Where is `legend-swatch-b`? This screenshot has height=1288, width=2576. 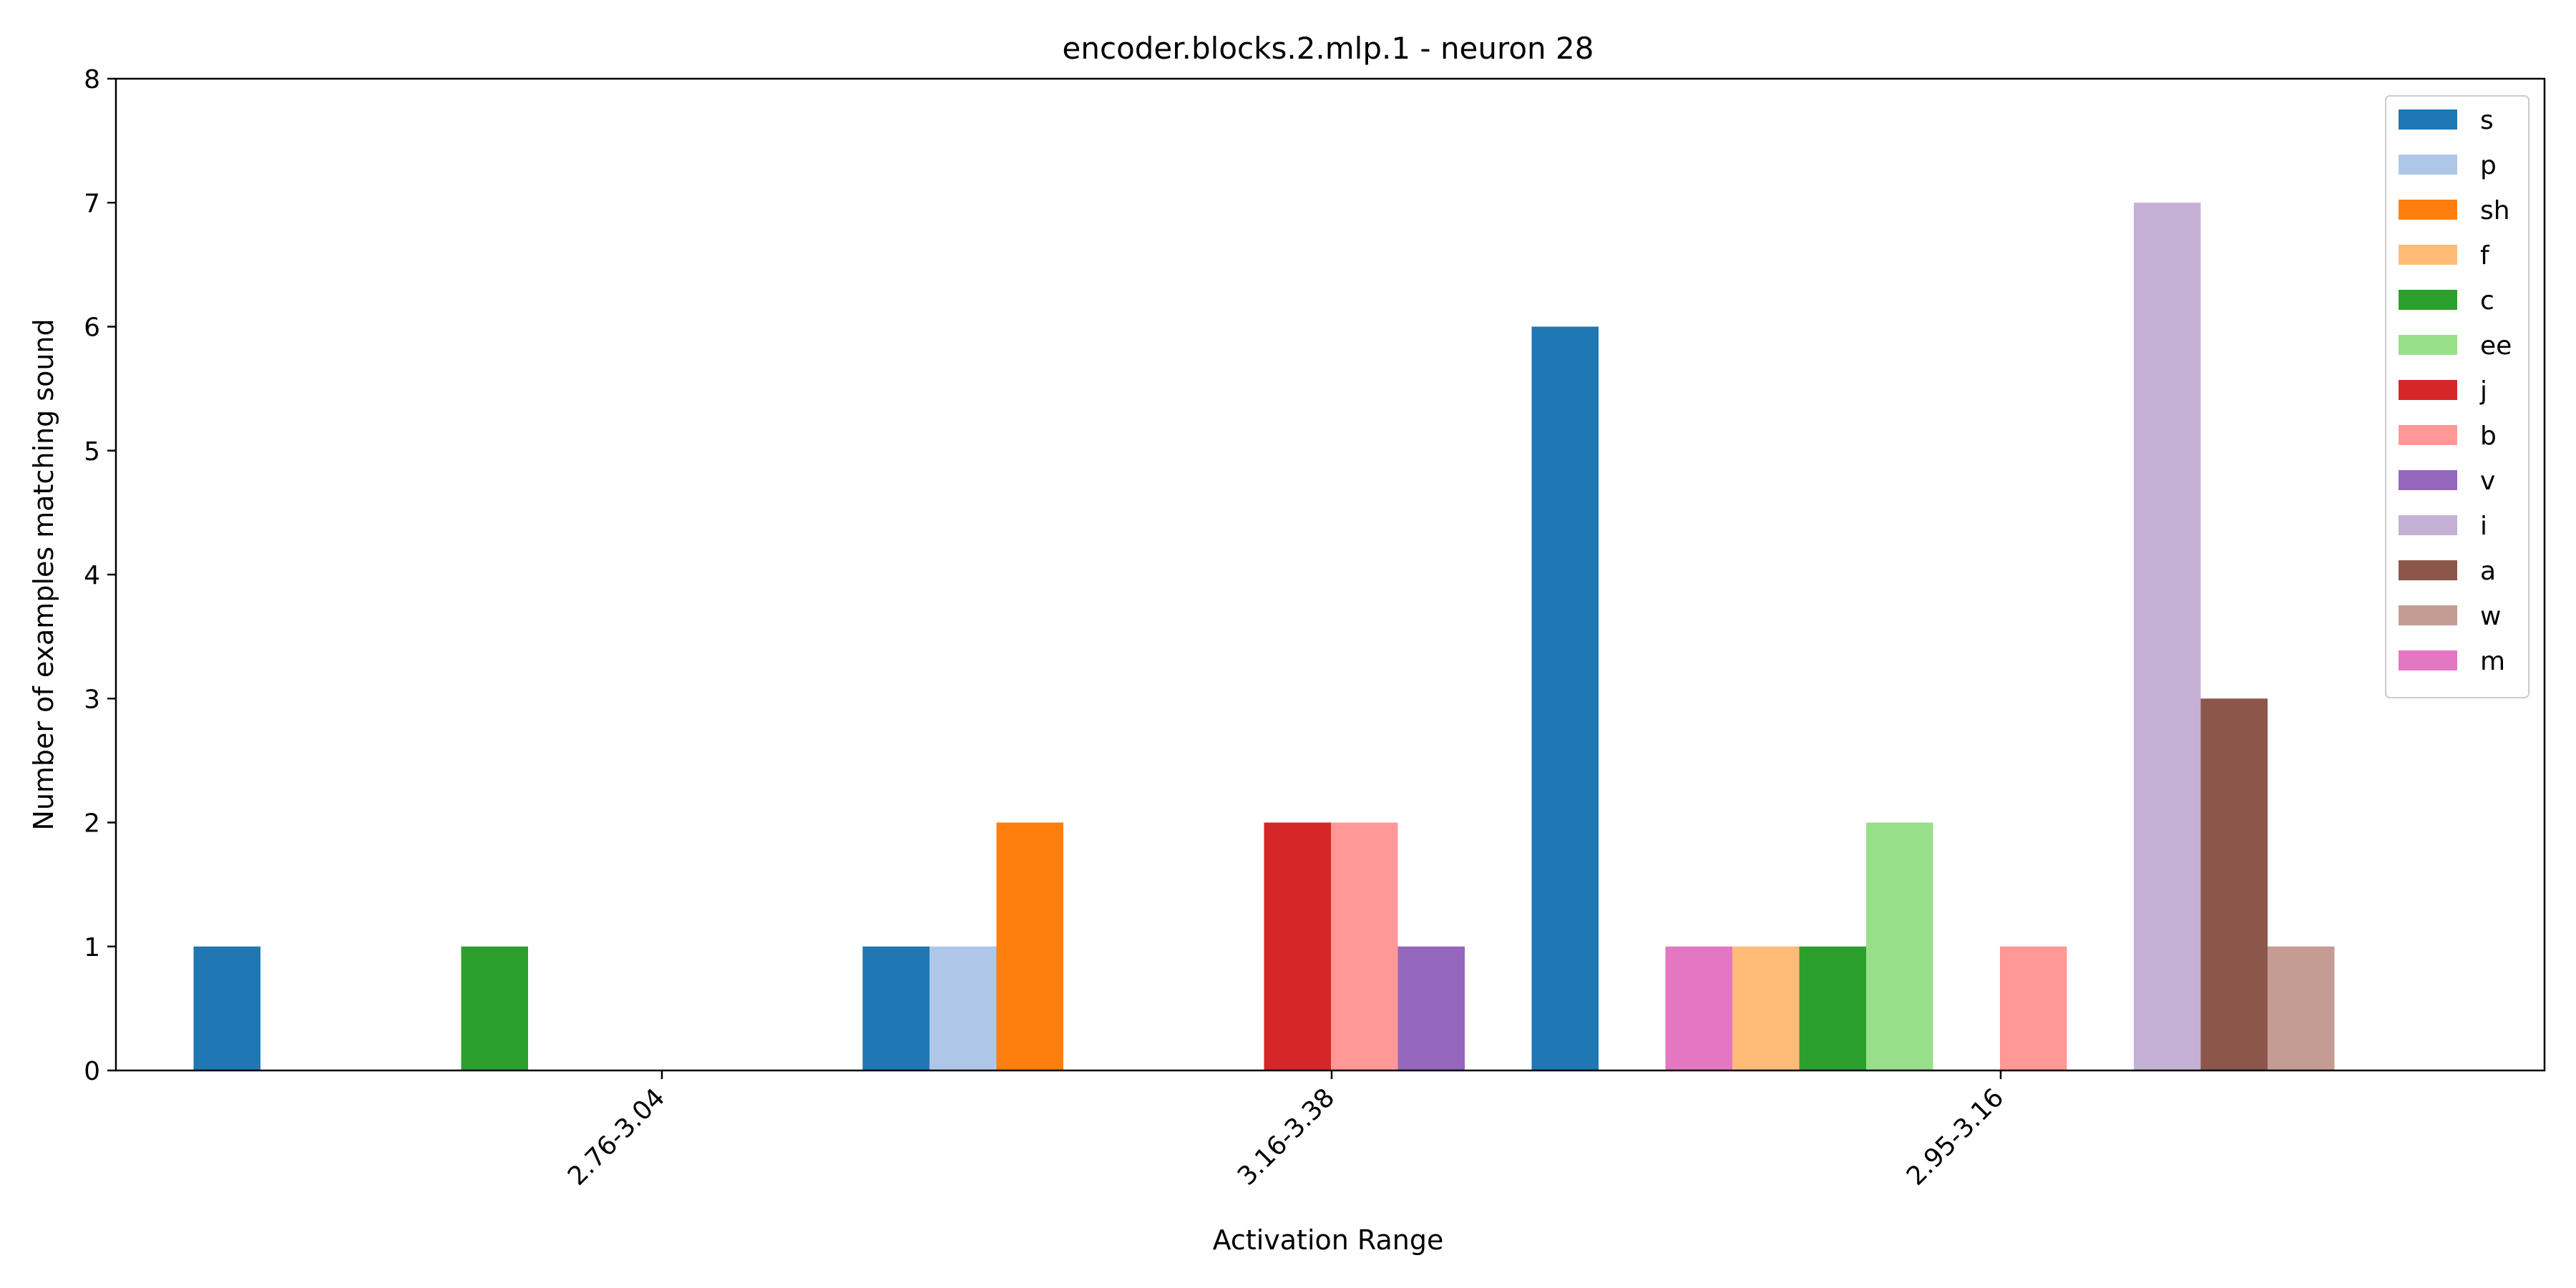
legend-swatch-b is located at coordinates (2428, 435).